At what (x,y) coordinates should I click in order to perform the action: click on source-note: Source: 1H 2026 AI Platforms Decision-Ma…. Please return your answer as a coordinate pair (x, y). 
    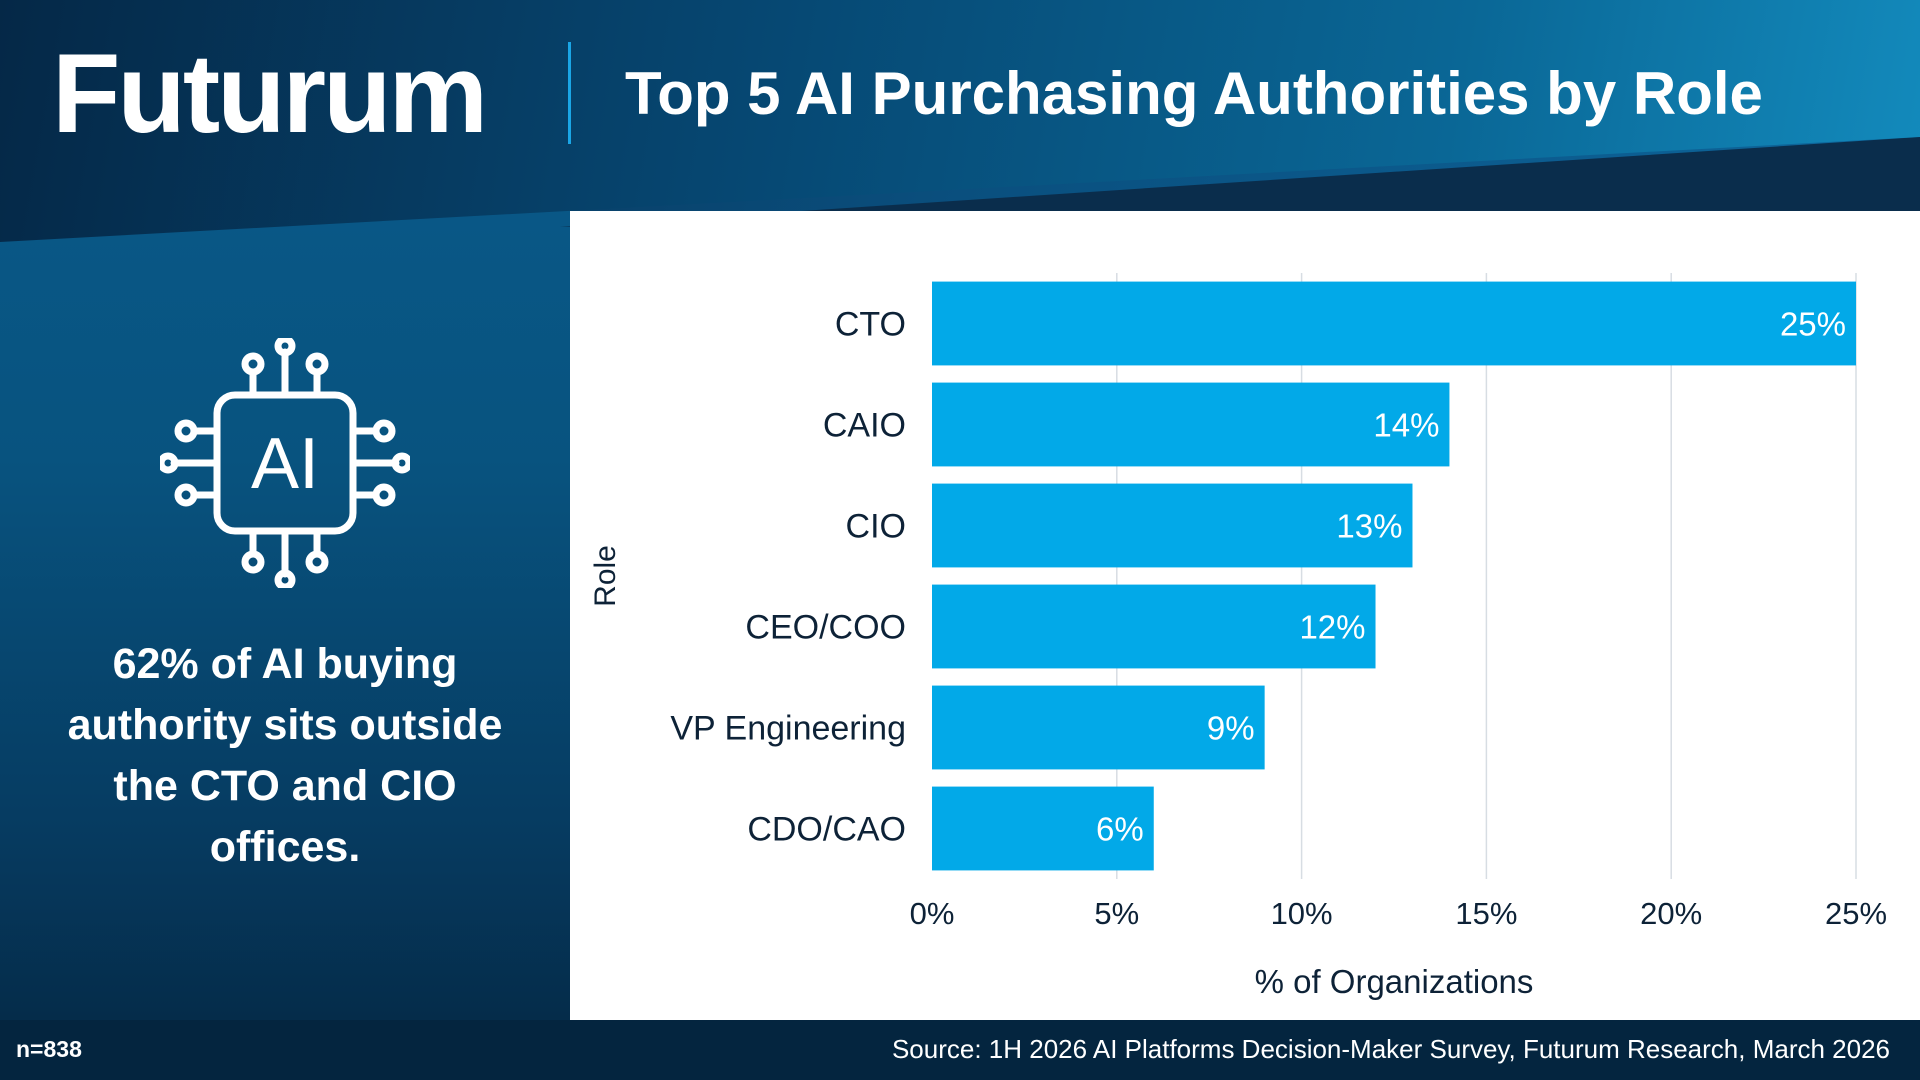
    Looking at the image, I should click on (1390, 1049).